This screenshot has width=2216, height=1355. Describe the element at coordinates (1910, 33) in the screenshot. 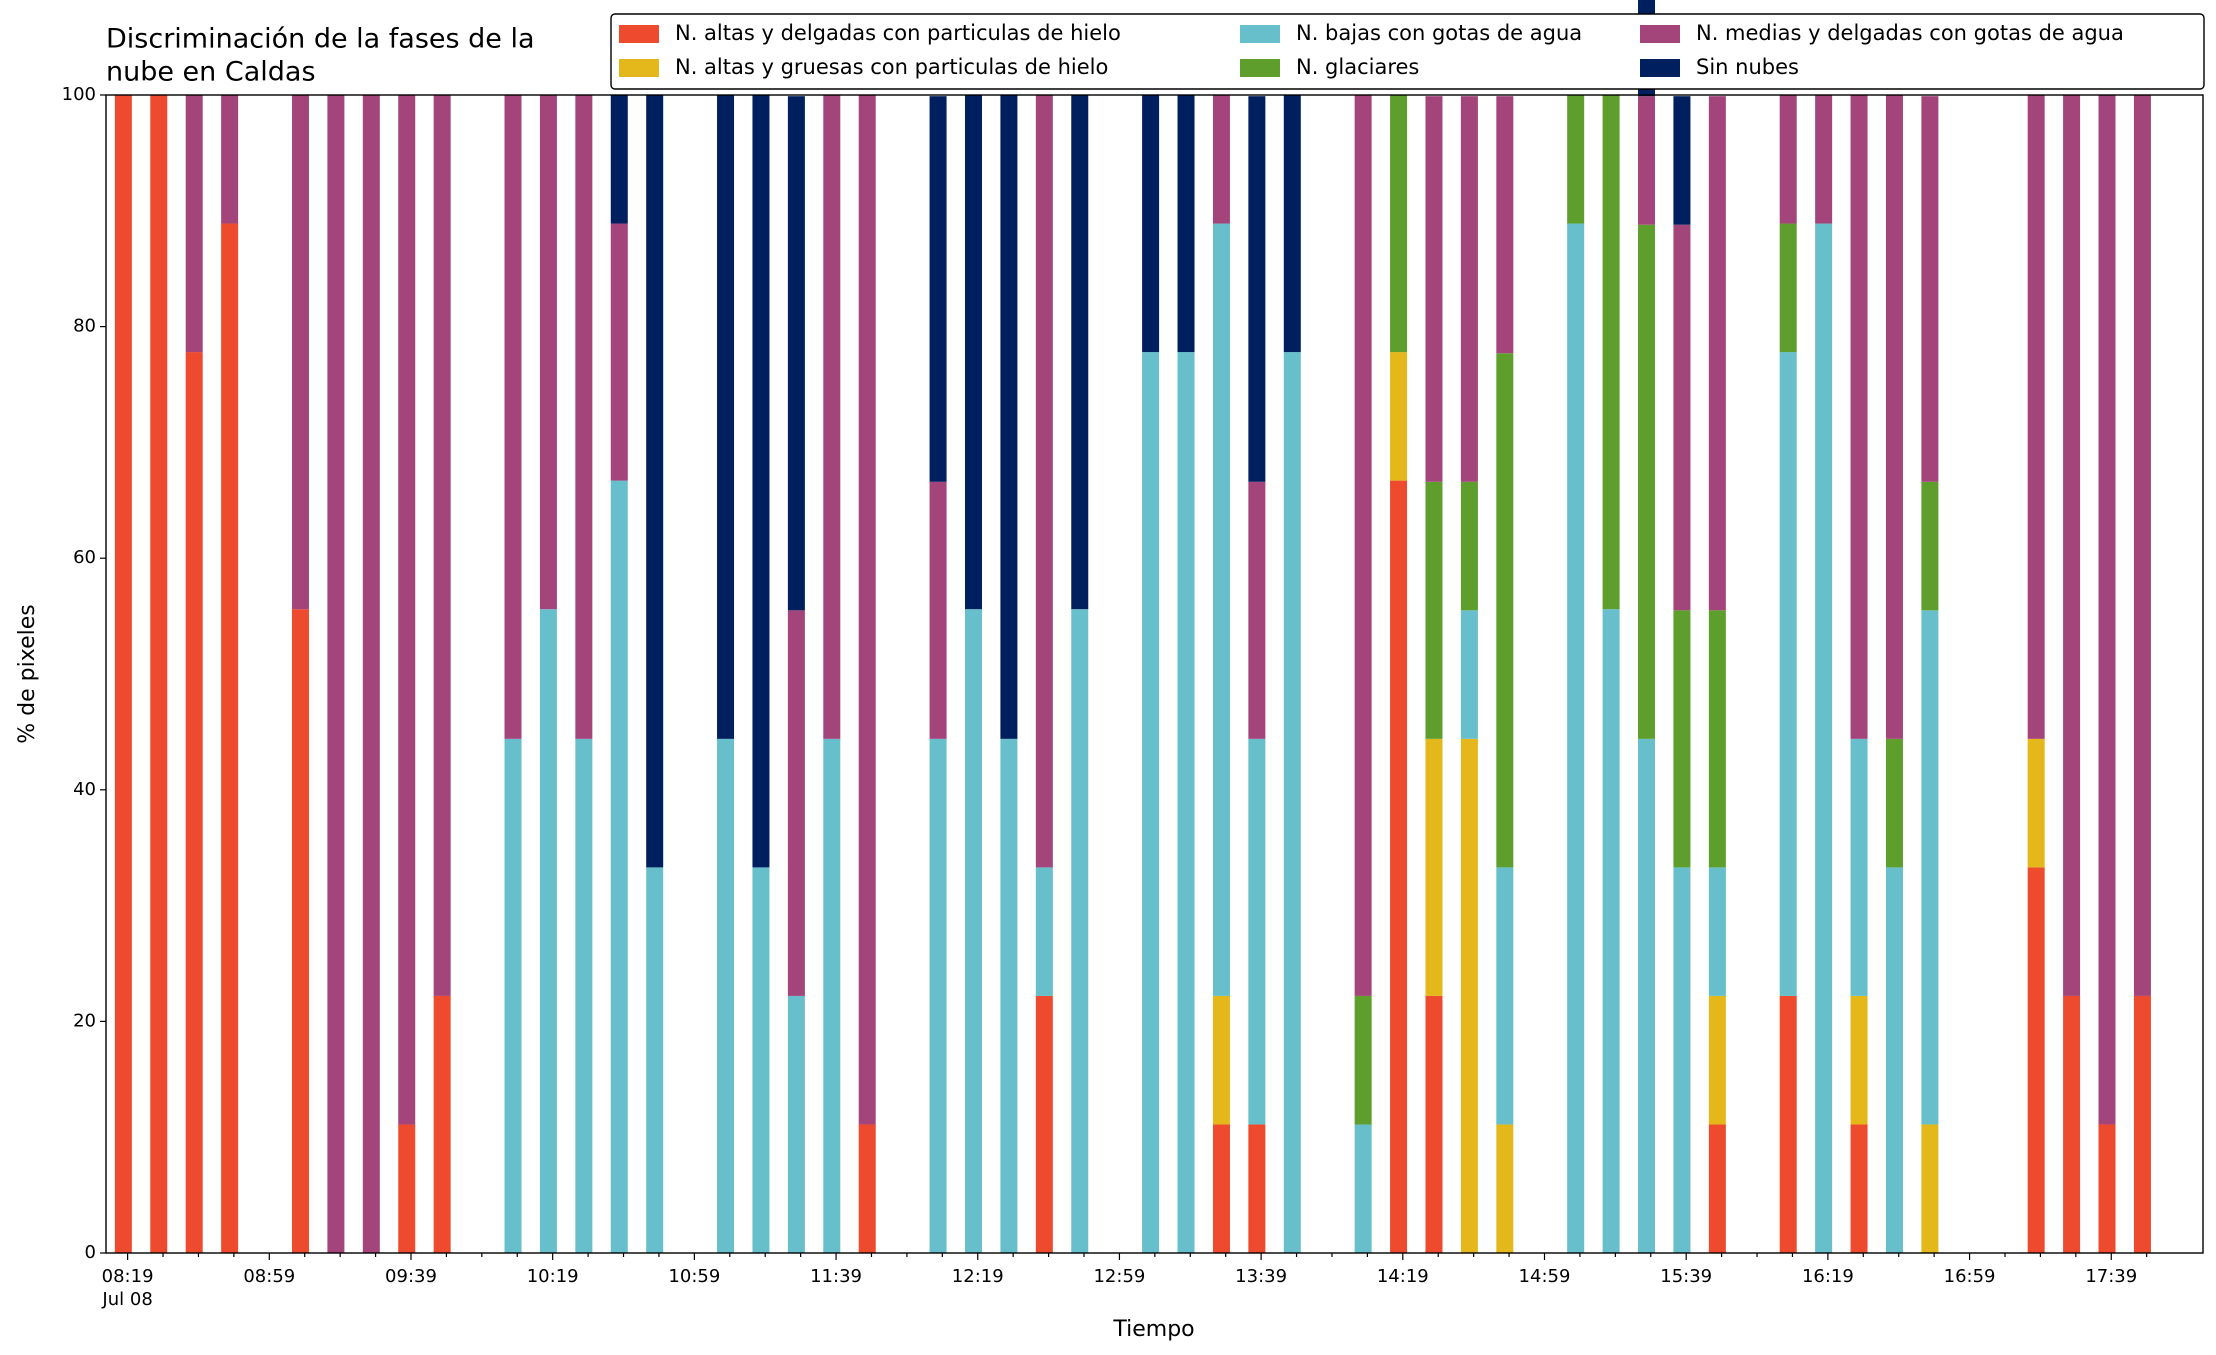

I see `legend-label: N. medias y delgadas con gotas de agua` at that location.